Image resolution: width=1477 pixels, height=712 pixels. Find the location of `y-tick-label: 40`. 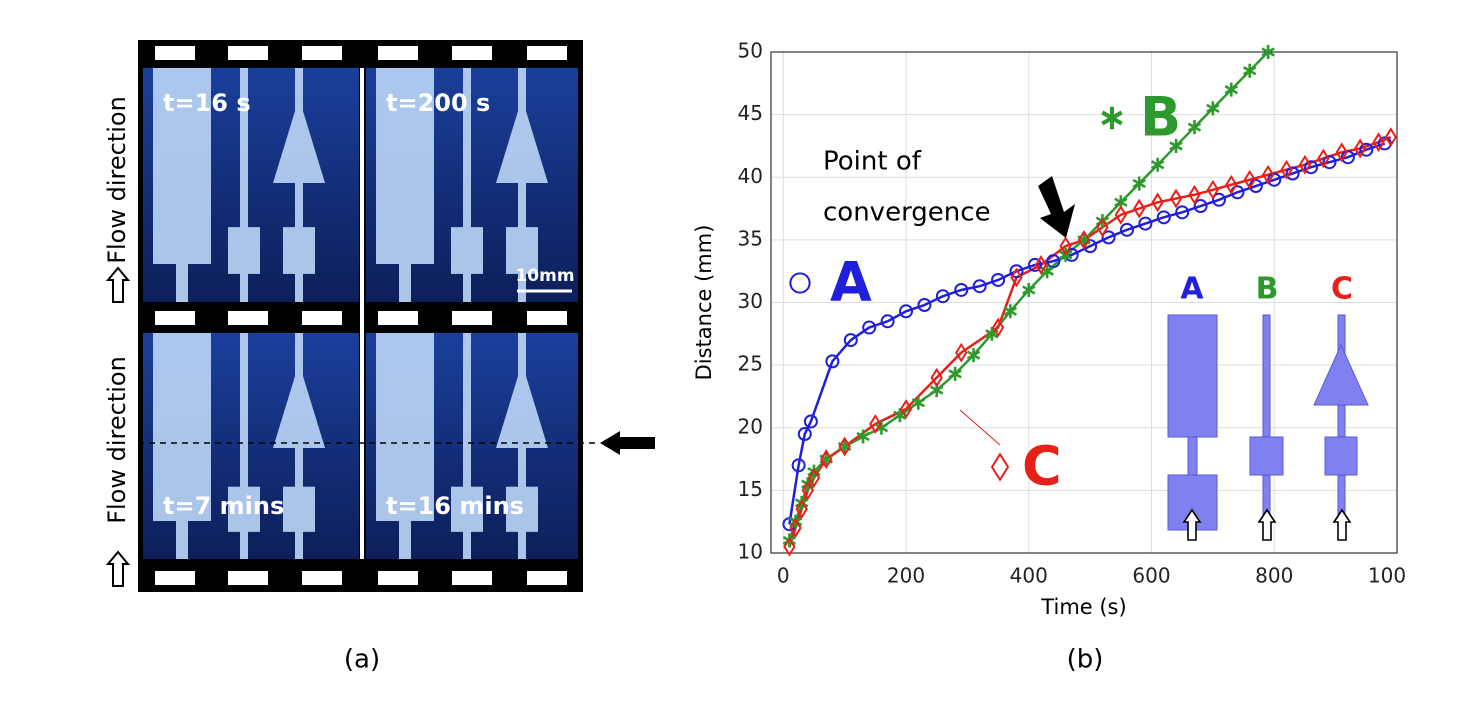

y-tick-label: 40 is located at coordinates (750, 176).